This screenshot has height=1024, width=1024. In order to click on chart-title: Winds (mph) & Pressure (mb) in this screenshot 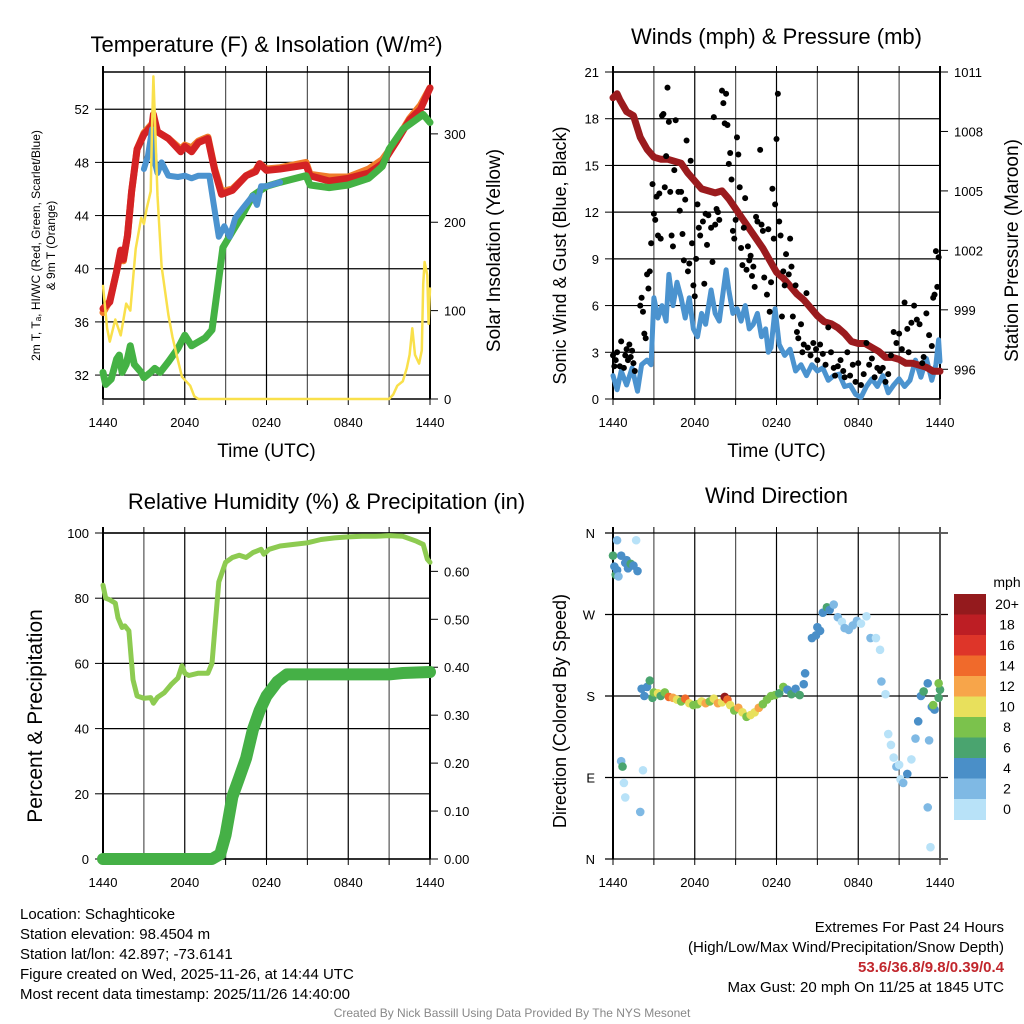, I will do `click(776, 36)`.